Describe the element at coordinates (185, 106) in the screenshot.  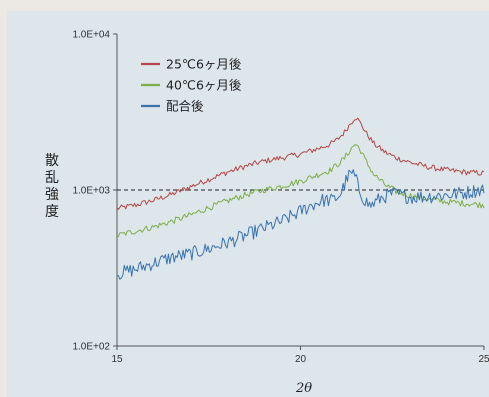
I see `legend-label-2: 配合後` at that location.